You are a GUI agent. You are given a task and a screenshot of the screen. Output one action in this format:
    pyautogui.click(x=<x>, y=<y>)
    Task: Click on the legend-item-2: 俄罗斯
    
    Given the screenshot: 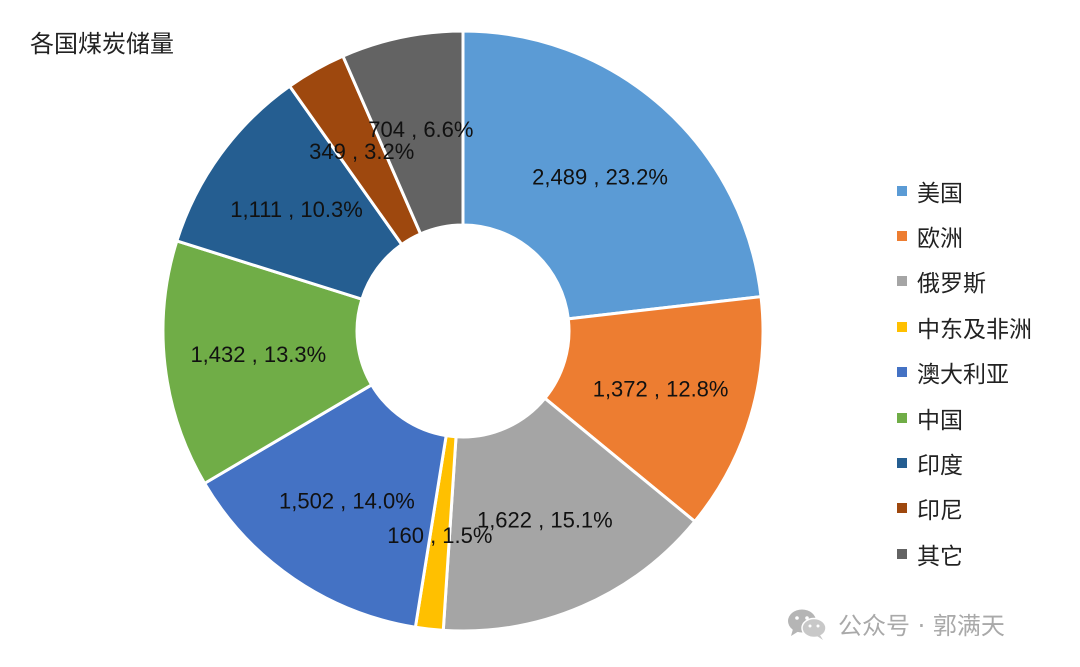 What is the action you would take?
    pyautogui.click(x=964, y=281)
    